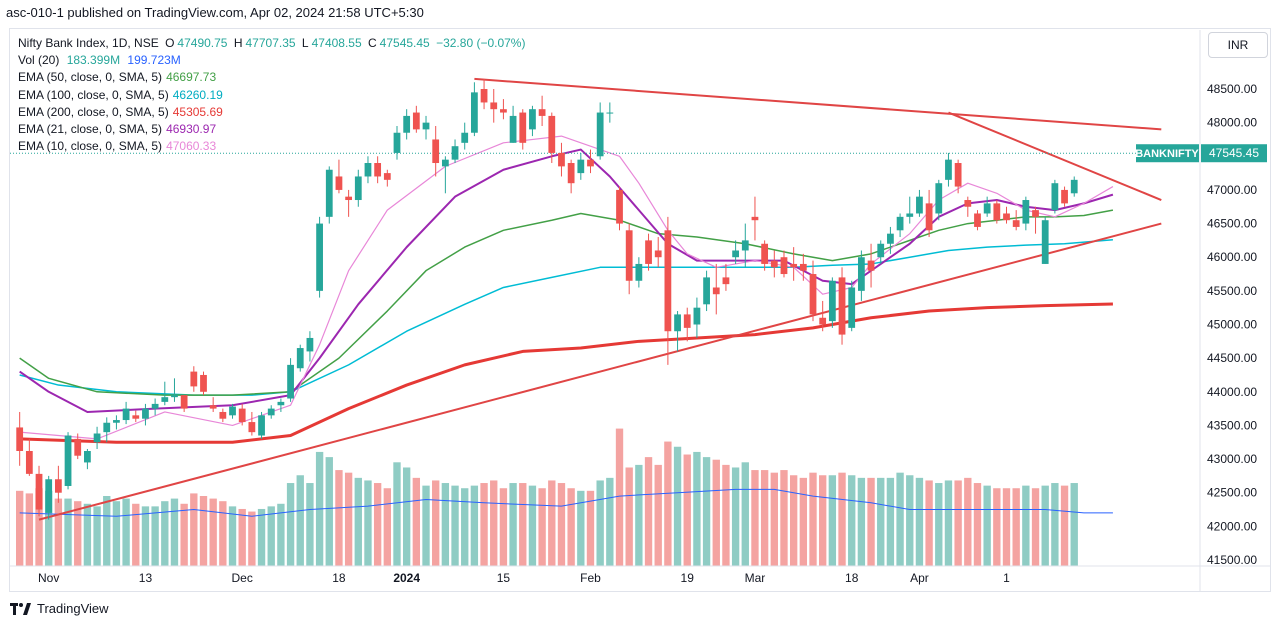 The image size is (1281, 627). I want to click on tradingview-brand: TradingView, so click(73, 608).